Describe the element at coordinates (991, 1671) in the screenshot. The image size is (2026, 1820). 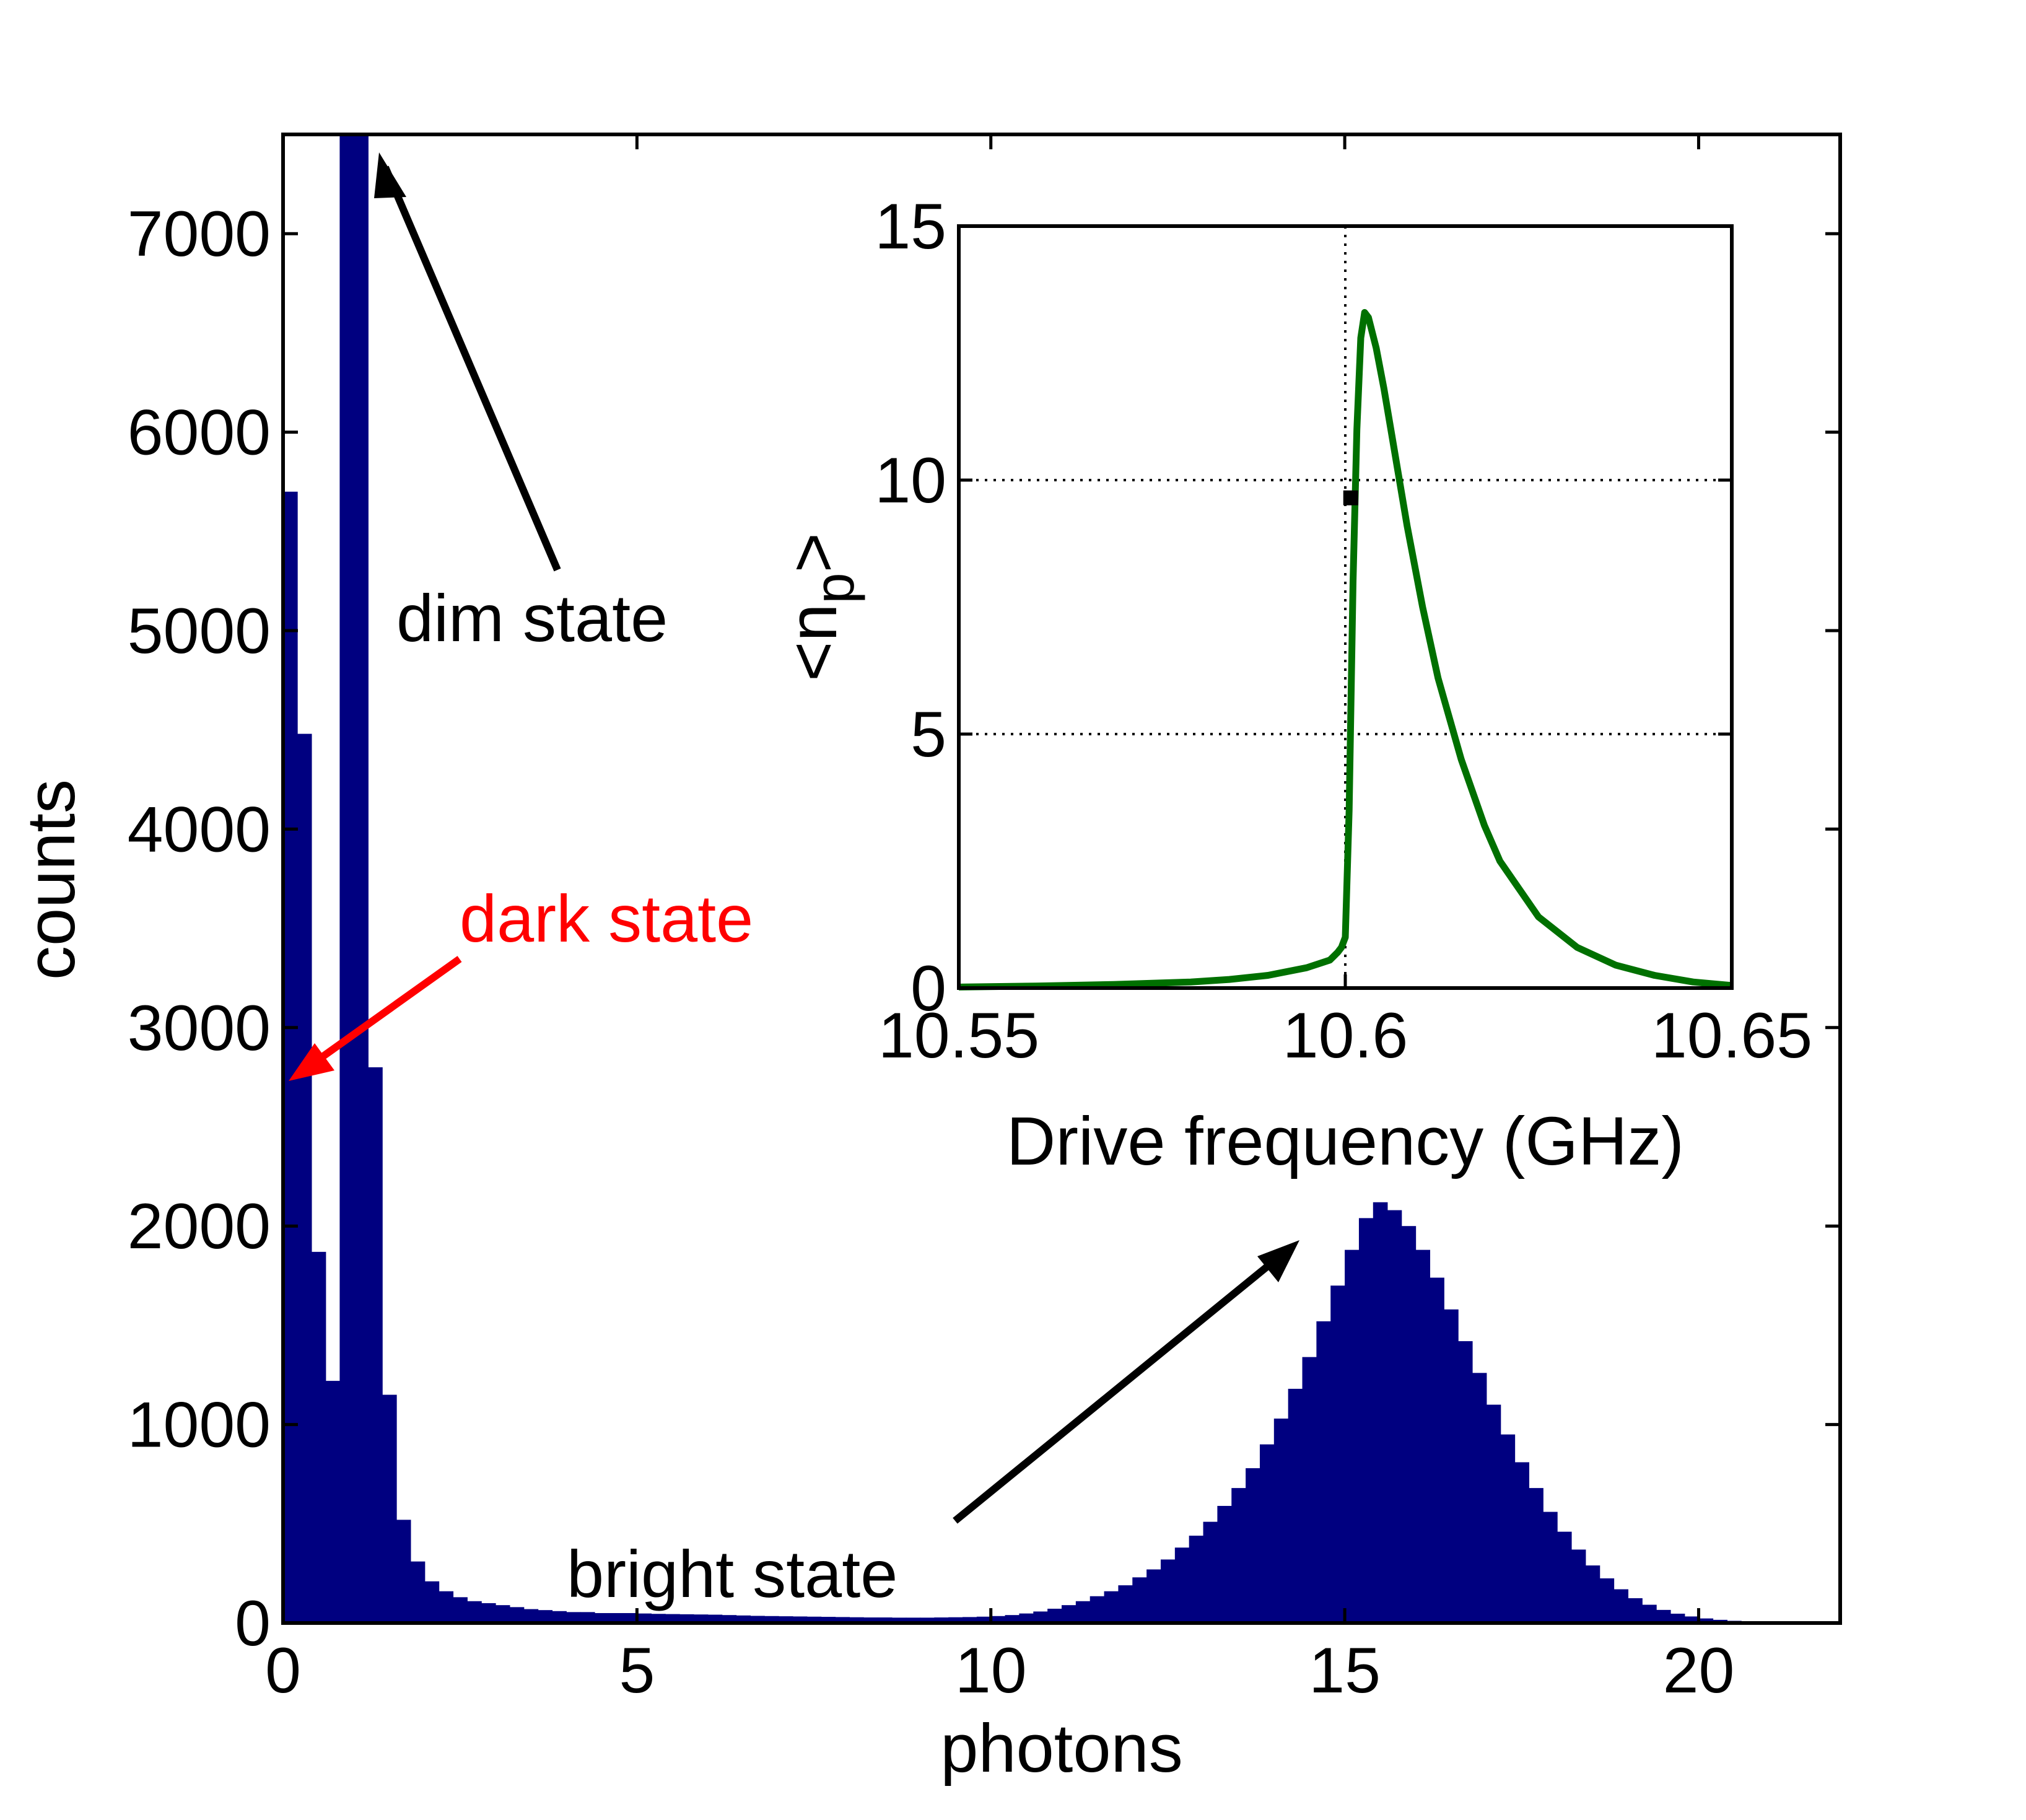
I see `x-tick-label: 10` at that location.